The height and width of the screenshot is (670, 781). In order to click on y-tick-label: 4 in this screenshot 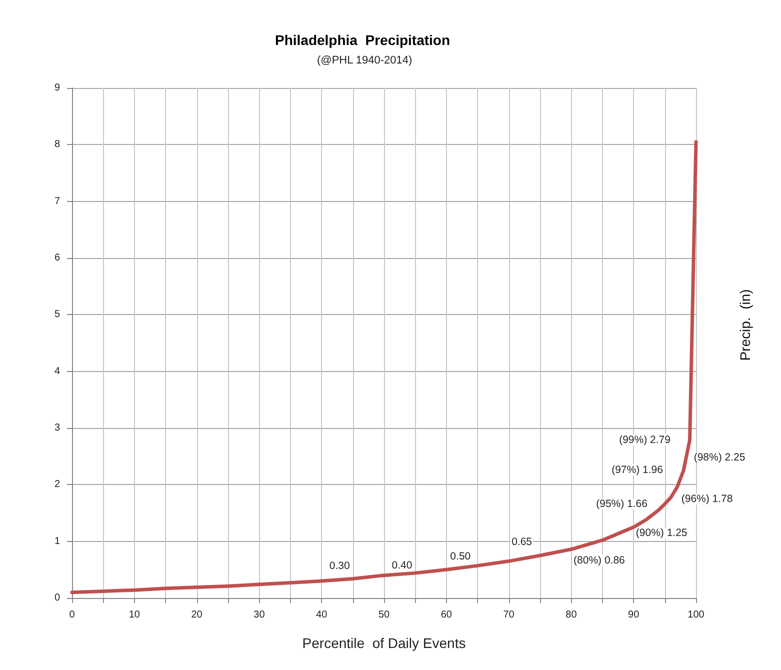, I will do `click(57, 371)`.